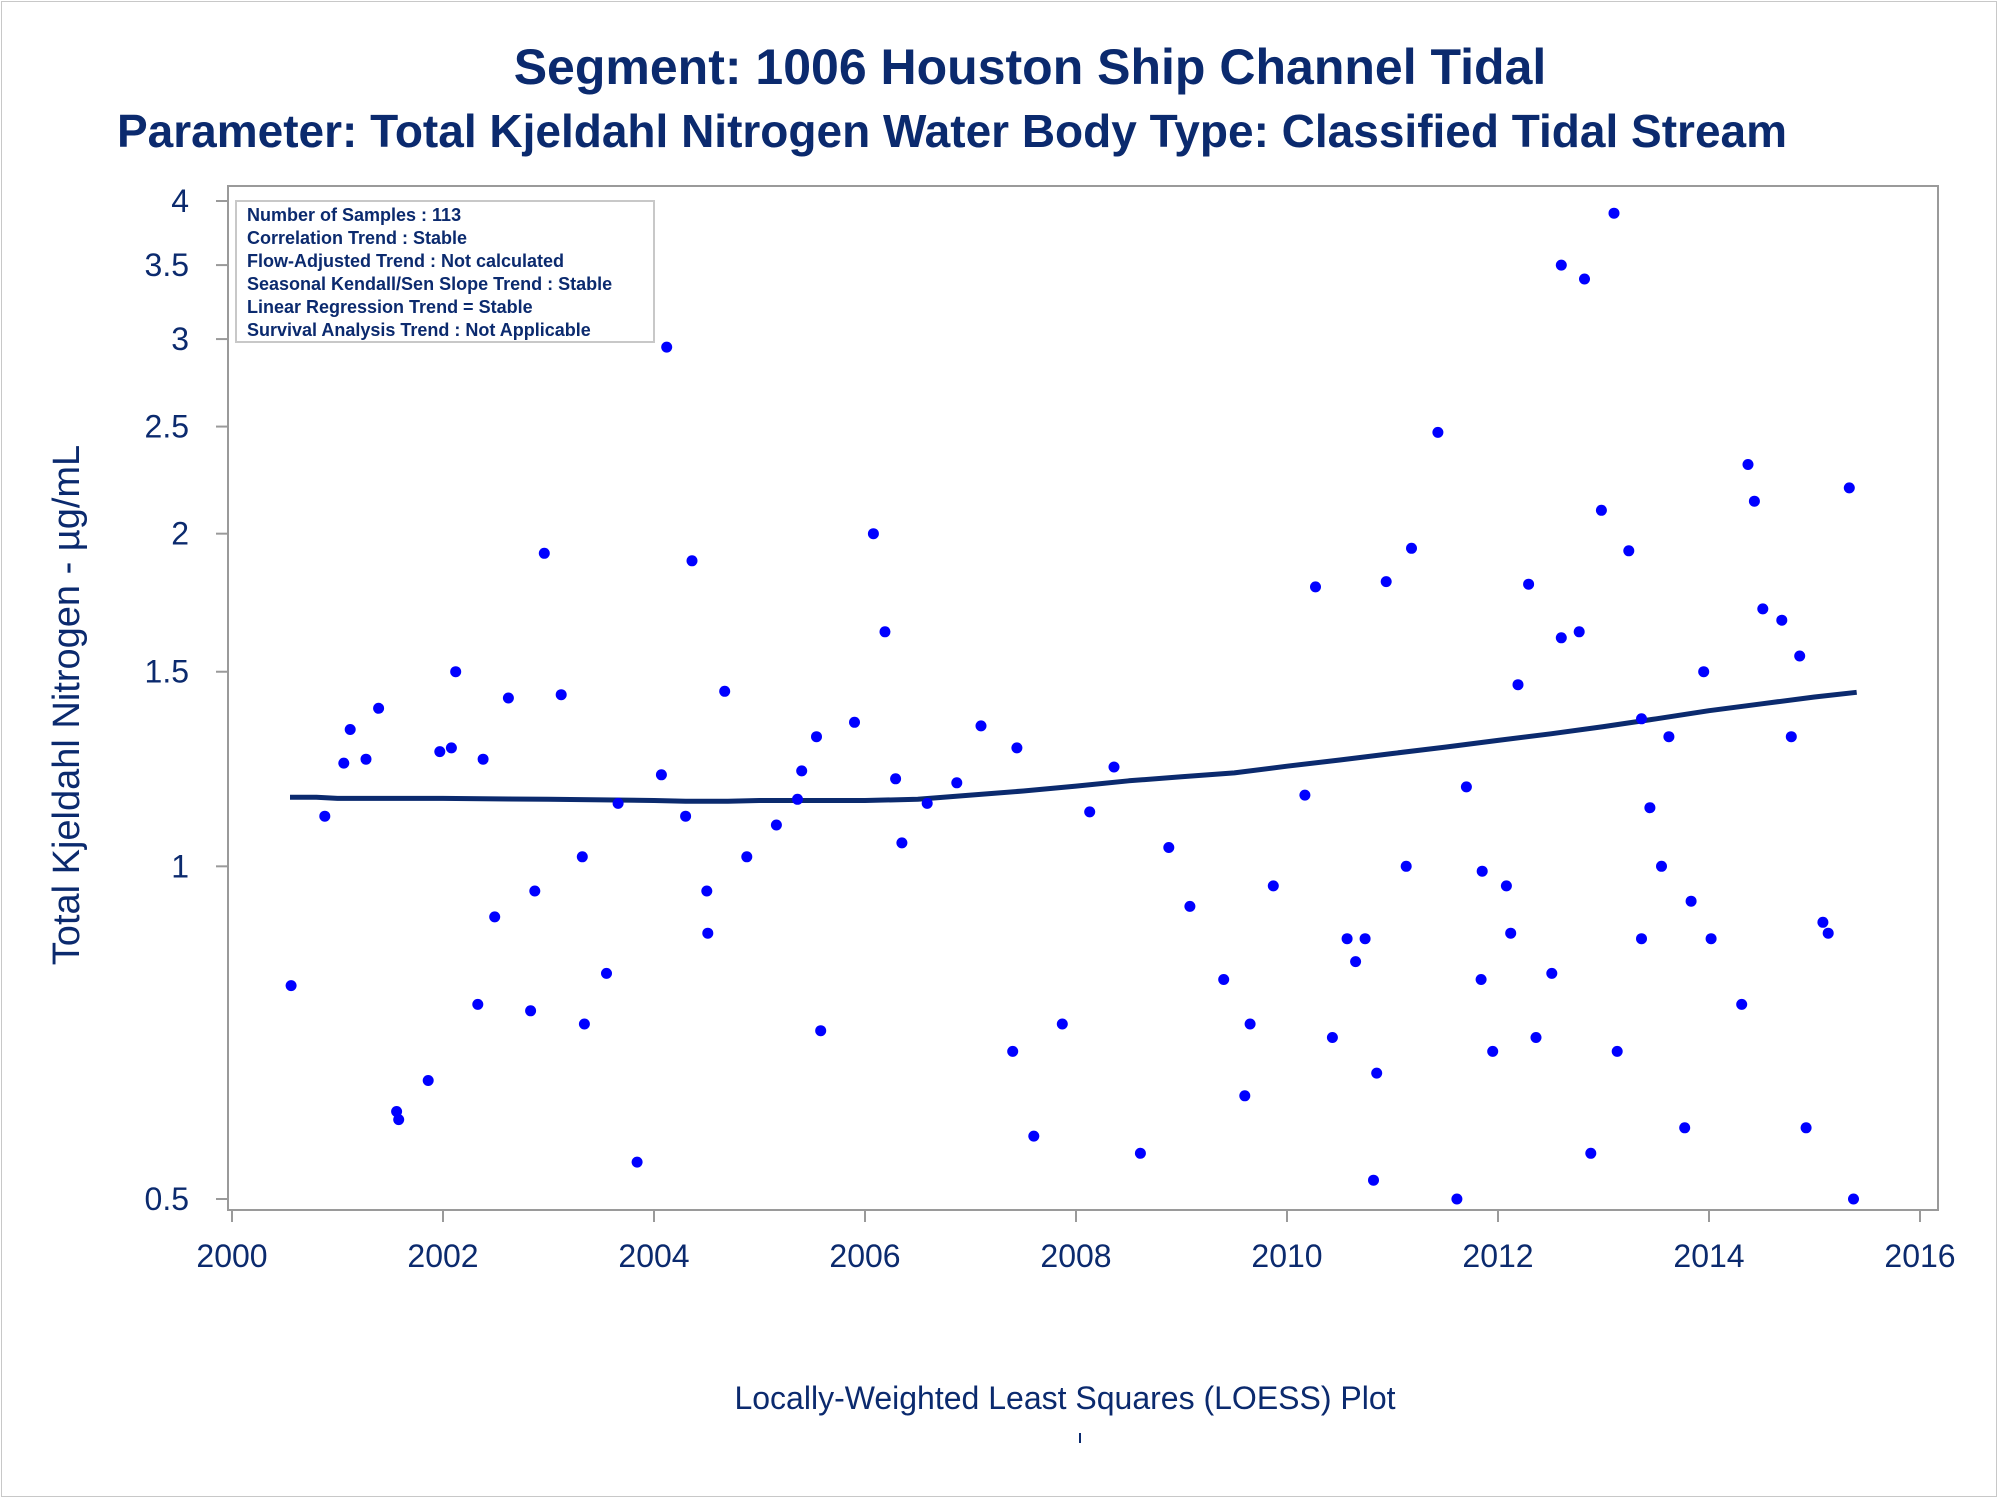 This screenshot has height=1500, width=2000. I want to click on stats-linear-regression-trend: Linear Regression Trend = Stable, so click(390, 307).